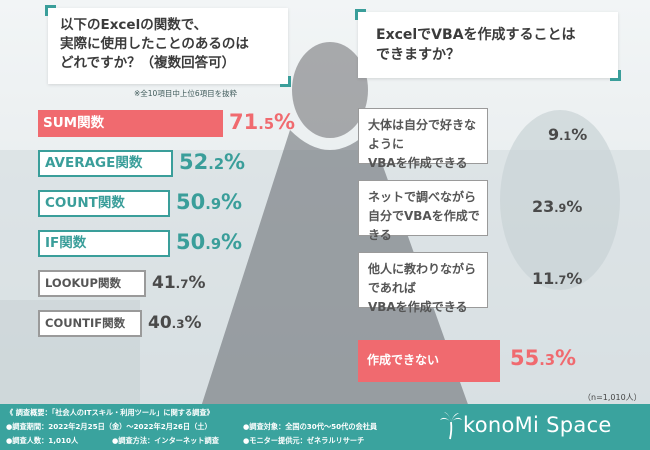 The height and width of the screenshot is (450, 650). Describe the element at coordinates (110, 412) in the screenshot. I see `survey-overview: 《 調査概要：「社会人のITスキル・利用ツール」に関する調査》` at that location.